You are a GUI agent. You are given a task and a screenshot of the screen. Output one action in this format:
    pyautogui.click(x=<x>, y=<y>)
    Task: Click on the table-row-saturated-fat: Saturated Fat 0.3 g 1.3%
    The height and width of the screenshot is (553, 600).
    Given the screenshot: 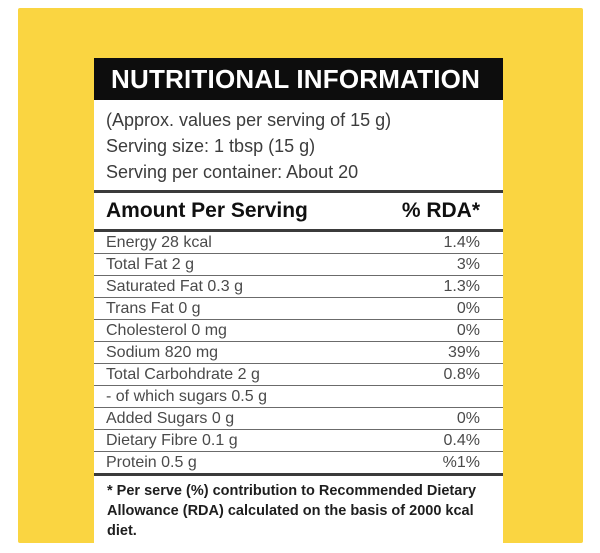 What is the action you would take?
    pyautogui.click(x=298, y=286)
    